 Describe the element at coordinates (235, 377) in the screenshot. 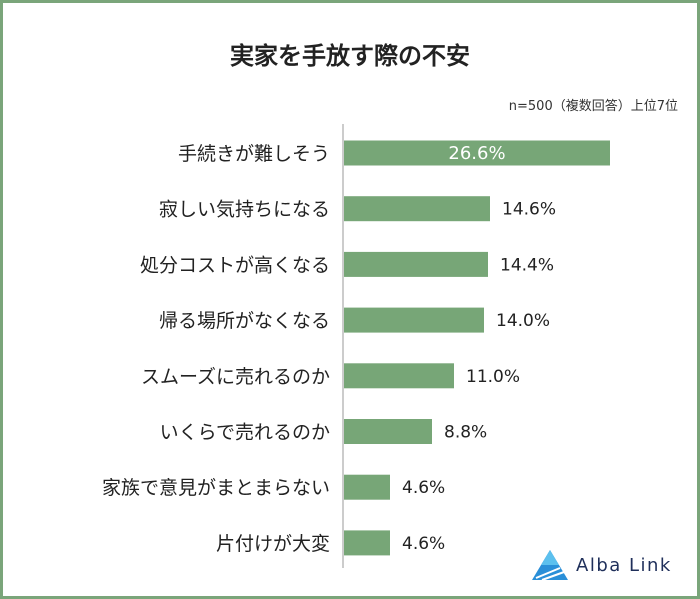

I see `category-label: スムーズに売れるのか` at that location.